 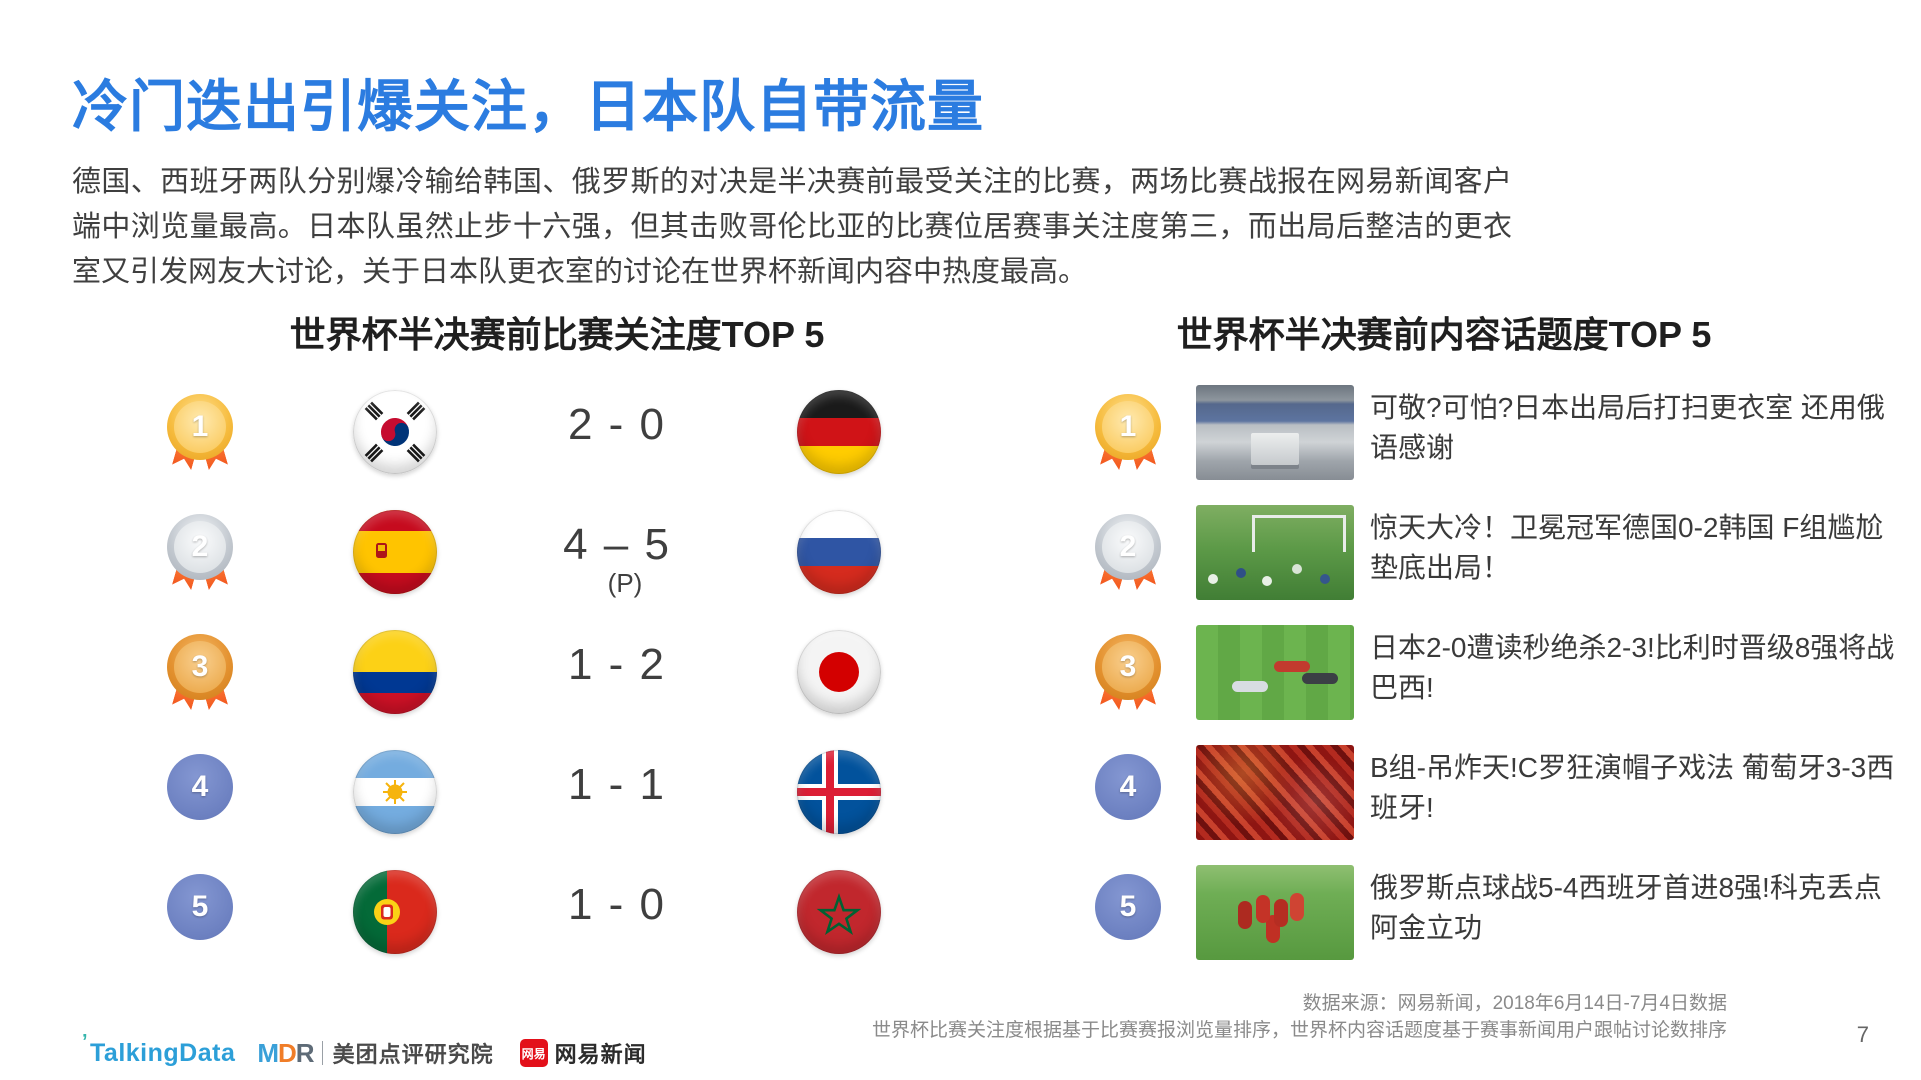 I want to click on match-score: 2 - 0, so click(x=617, y=424).